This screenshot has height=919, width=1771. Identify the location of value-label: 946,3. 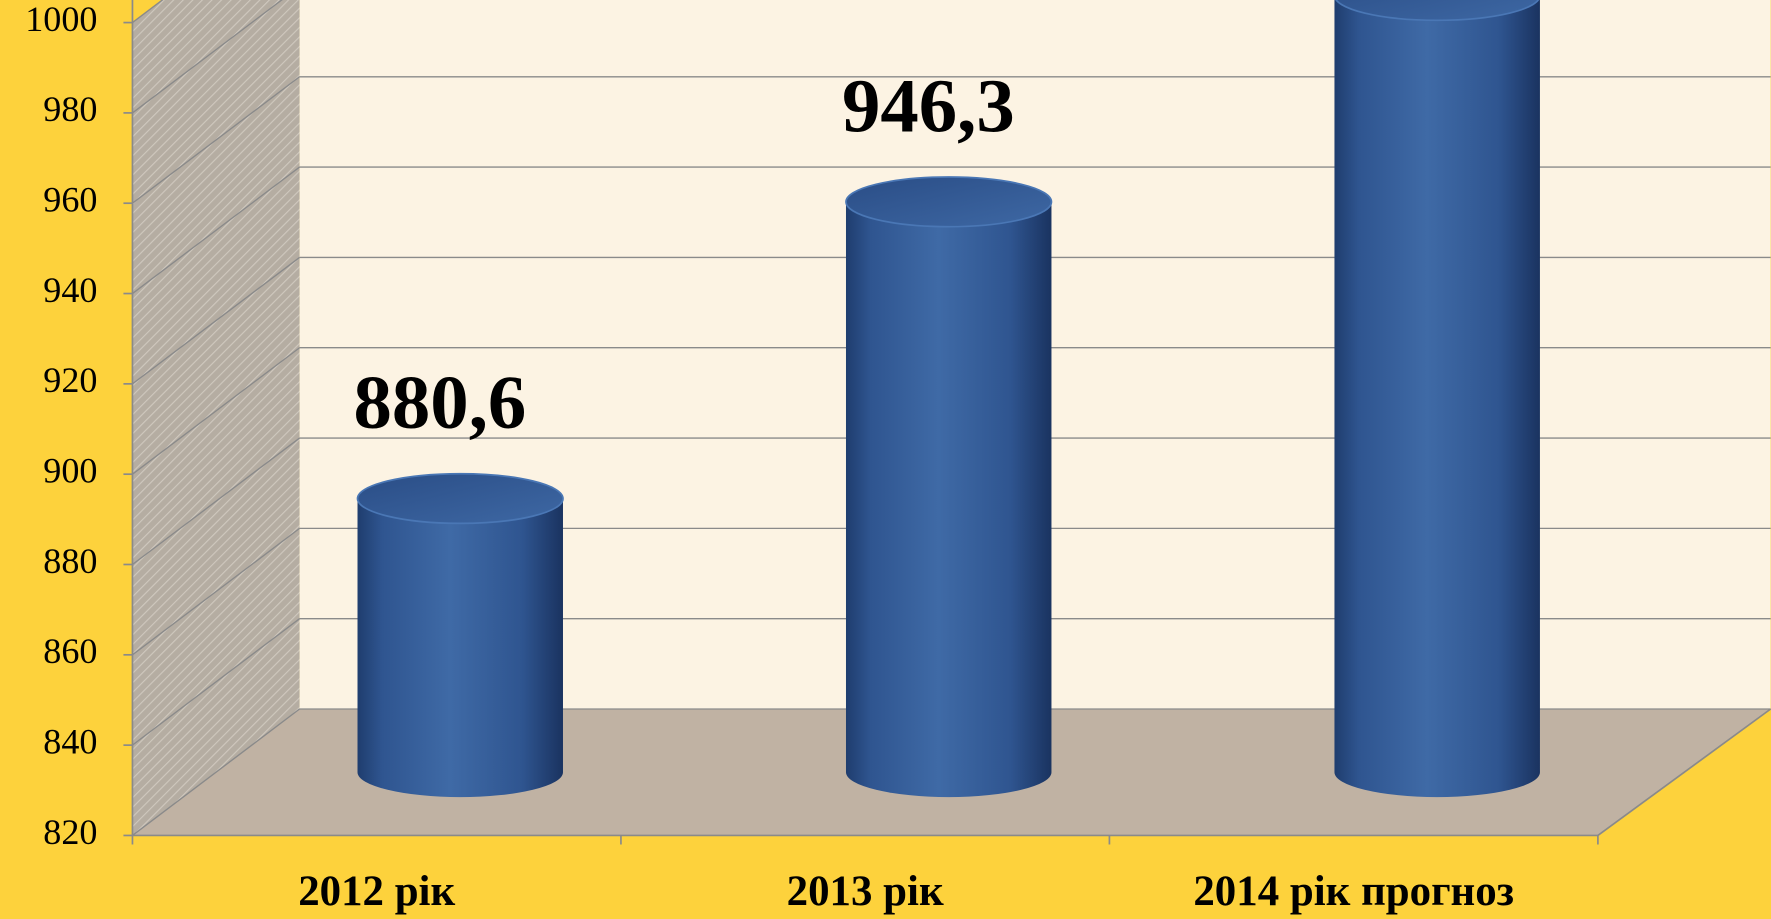
(928, 105).